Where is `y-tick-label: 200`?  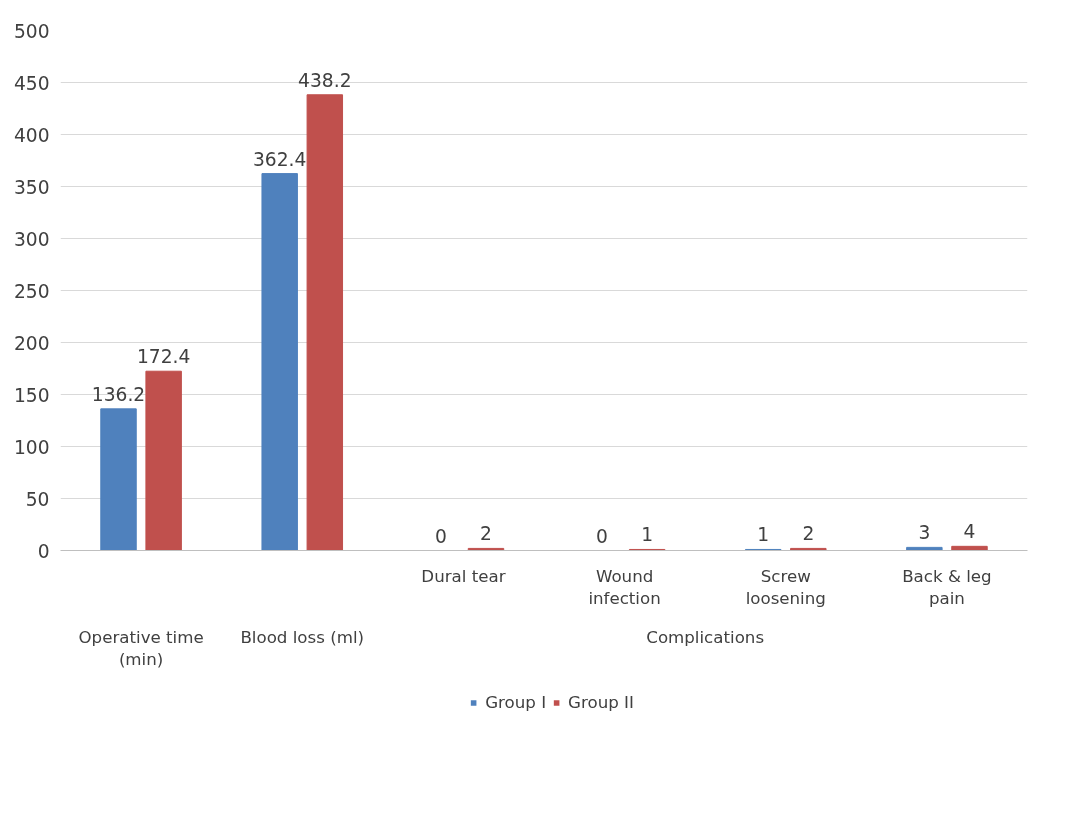
y-tick-label: 200 is located at coordinates (31, 343).